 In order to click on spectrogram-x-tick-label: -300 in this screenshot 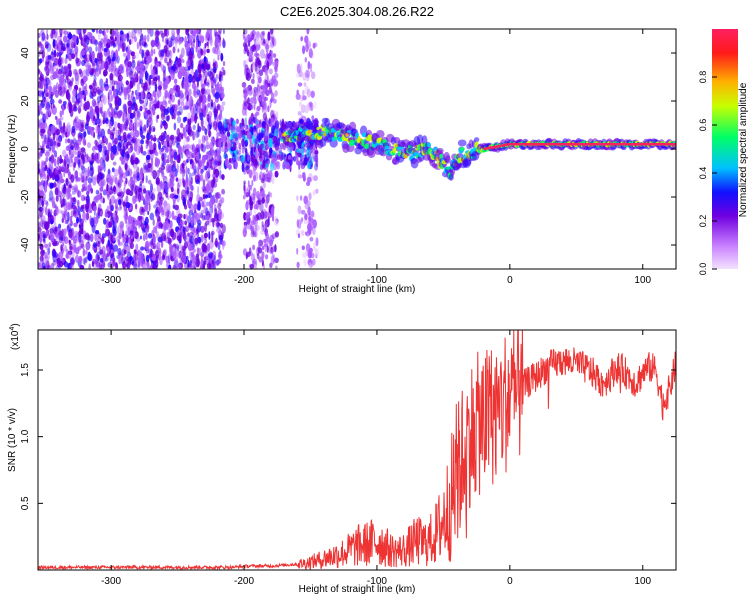, I will do `click(111, 280)`.